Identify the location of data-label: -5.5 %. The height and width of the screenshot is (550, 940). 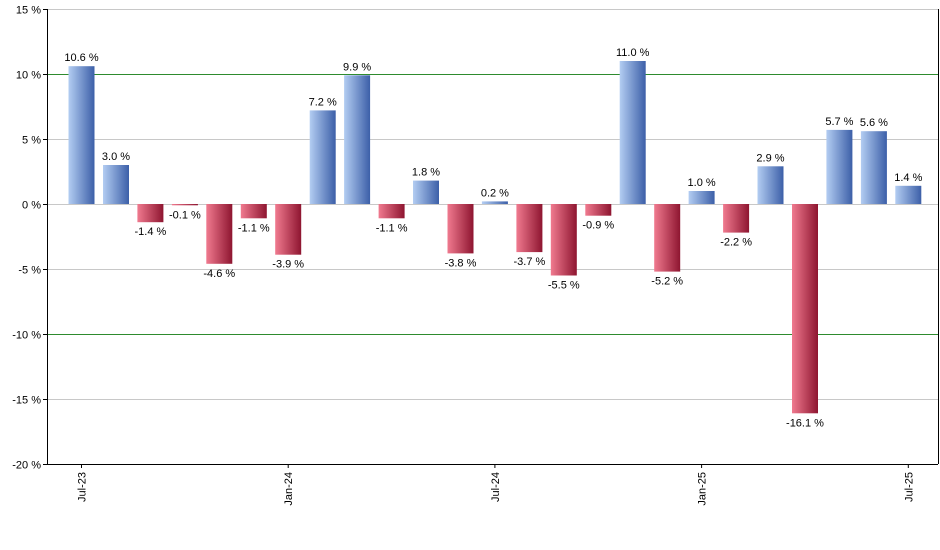
(564, 286).